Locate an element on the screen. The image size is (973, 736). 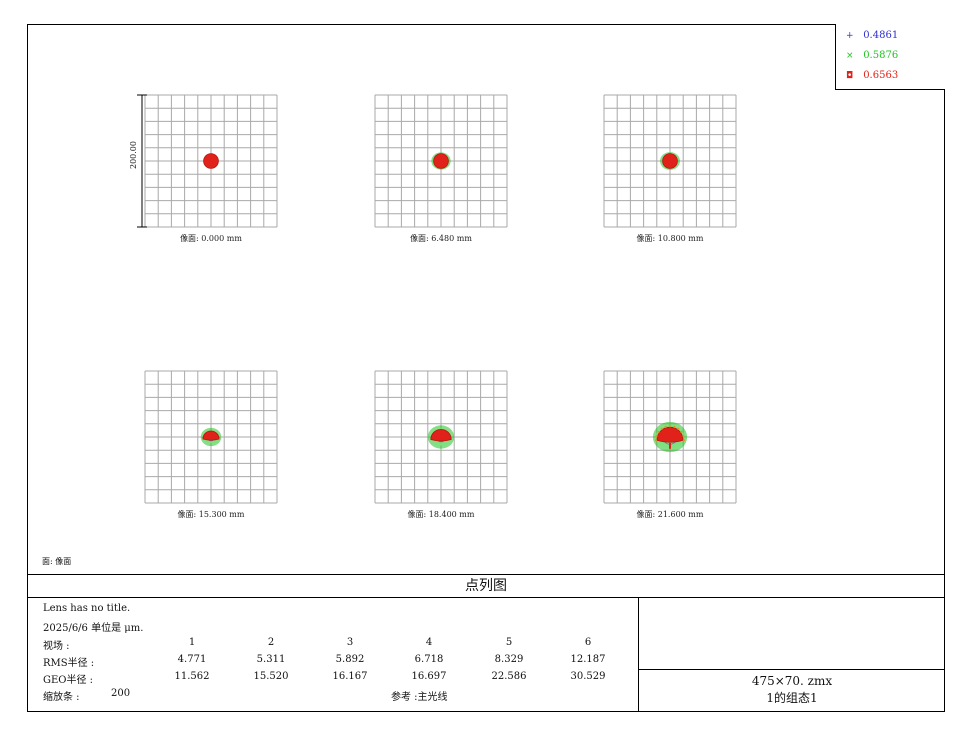
field-number-cell: 1 is located at coordinates (192, 642).